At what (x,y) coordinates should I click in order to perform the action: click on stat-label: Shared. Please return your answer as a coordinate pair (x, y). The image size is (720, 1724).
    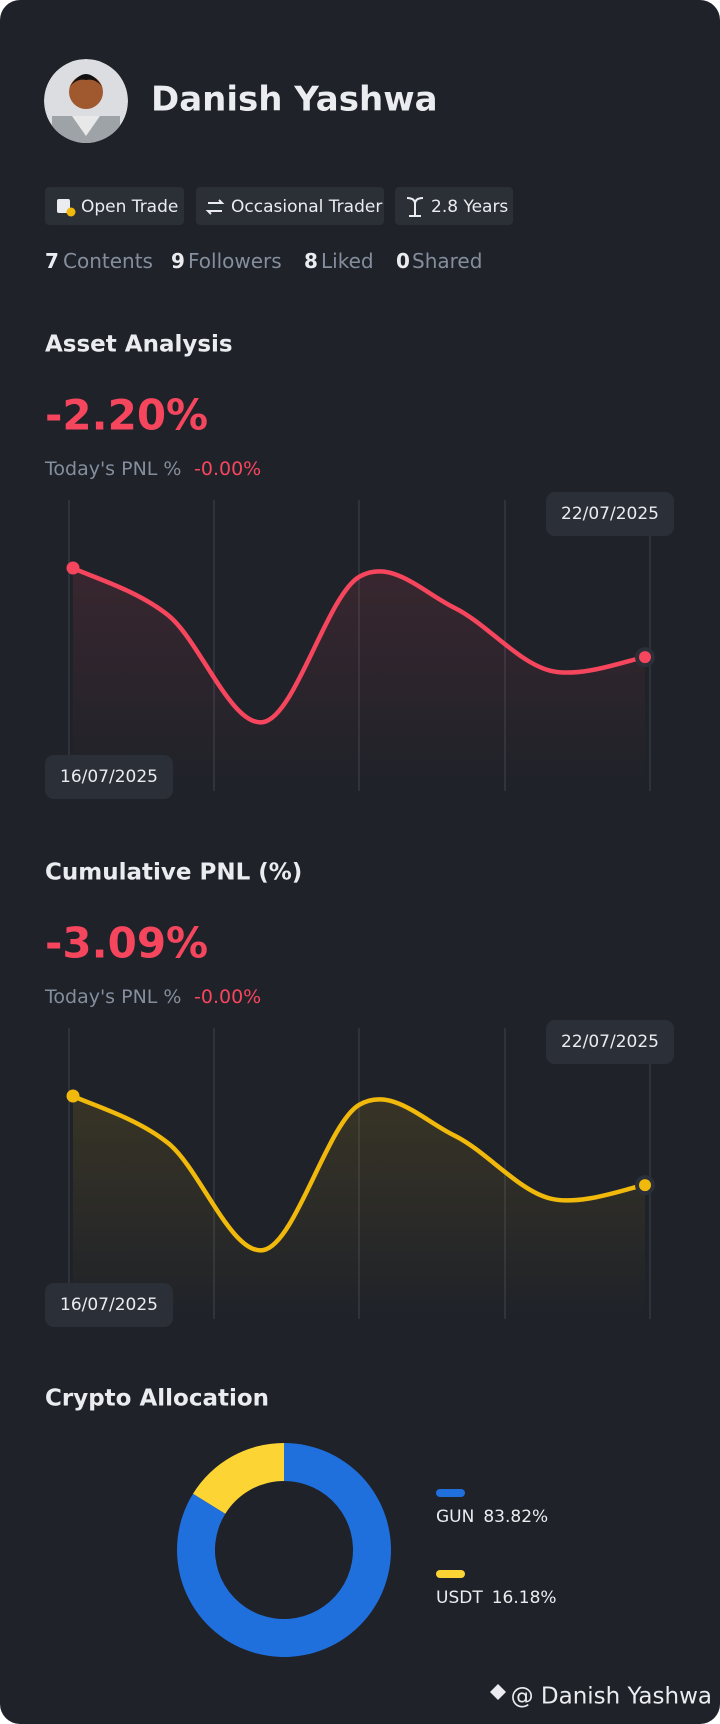
    Looking at the image, I should click on (447, 261).